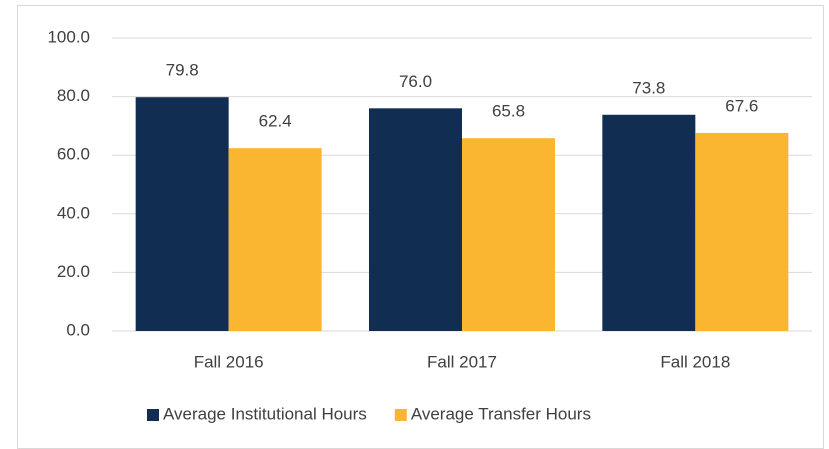 The image size is (829, 449). I want to click on data-label: 62.4, so click(275, 121).